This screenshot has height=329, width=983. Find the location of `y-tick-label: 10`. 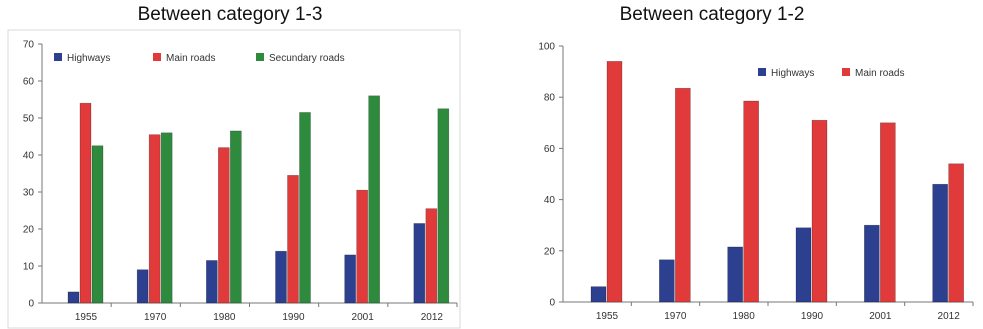

y-tick-label: 10 is located at coordinates (29, 267).